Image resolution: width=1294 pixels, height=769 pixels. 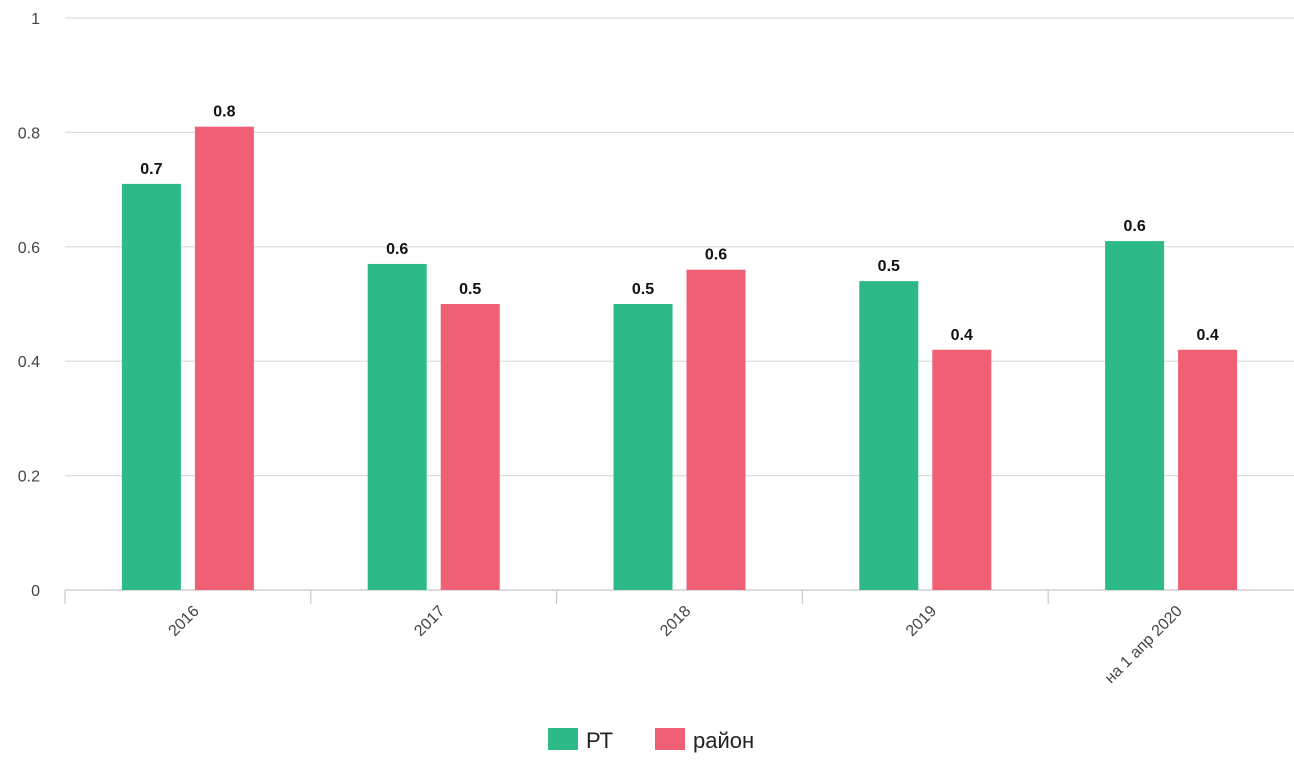 I want to click on y-tick-label: 0.6, so click(x=29, y=248).